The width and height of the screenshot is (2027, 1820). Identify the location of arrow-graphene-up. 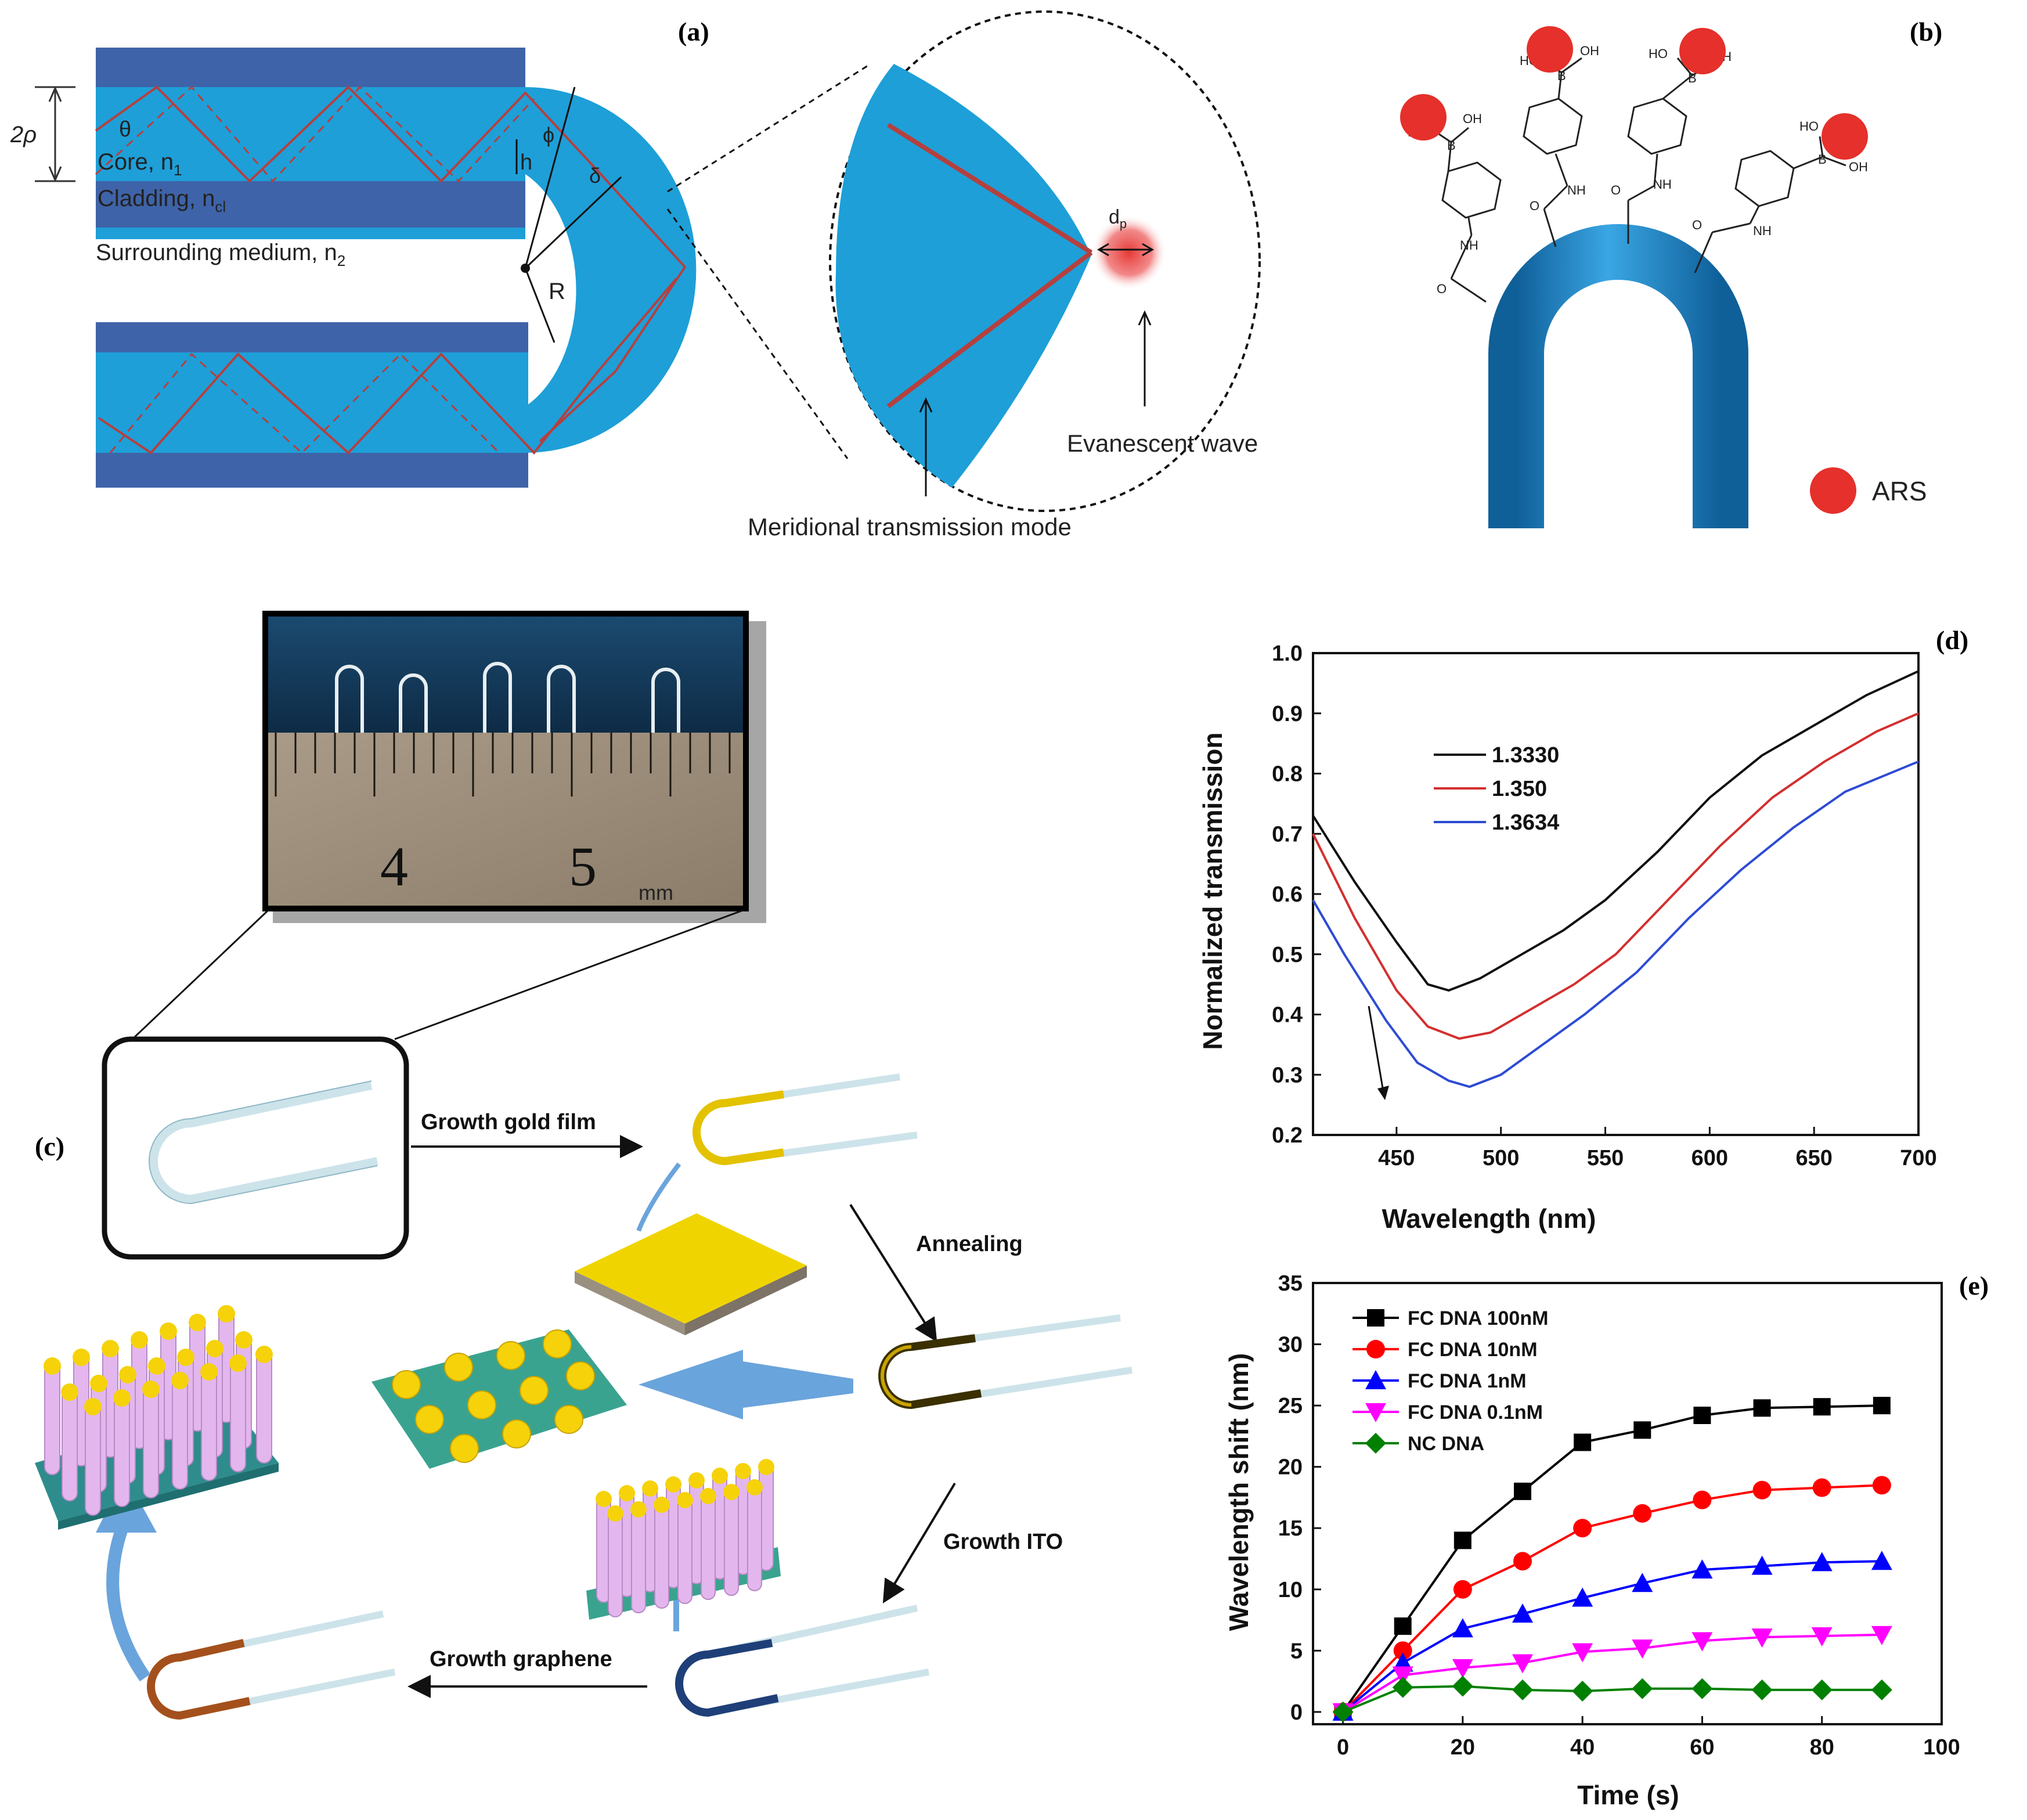
(129, 1600).